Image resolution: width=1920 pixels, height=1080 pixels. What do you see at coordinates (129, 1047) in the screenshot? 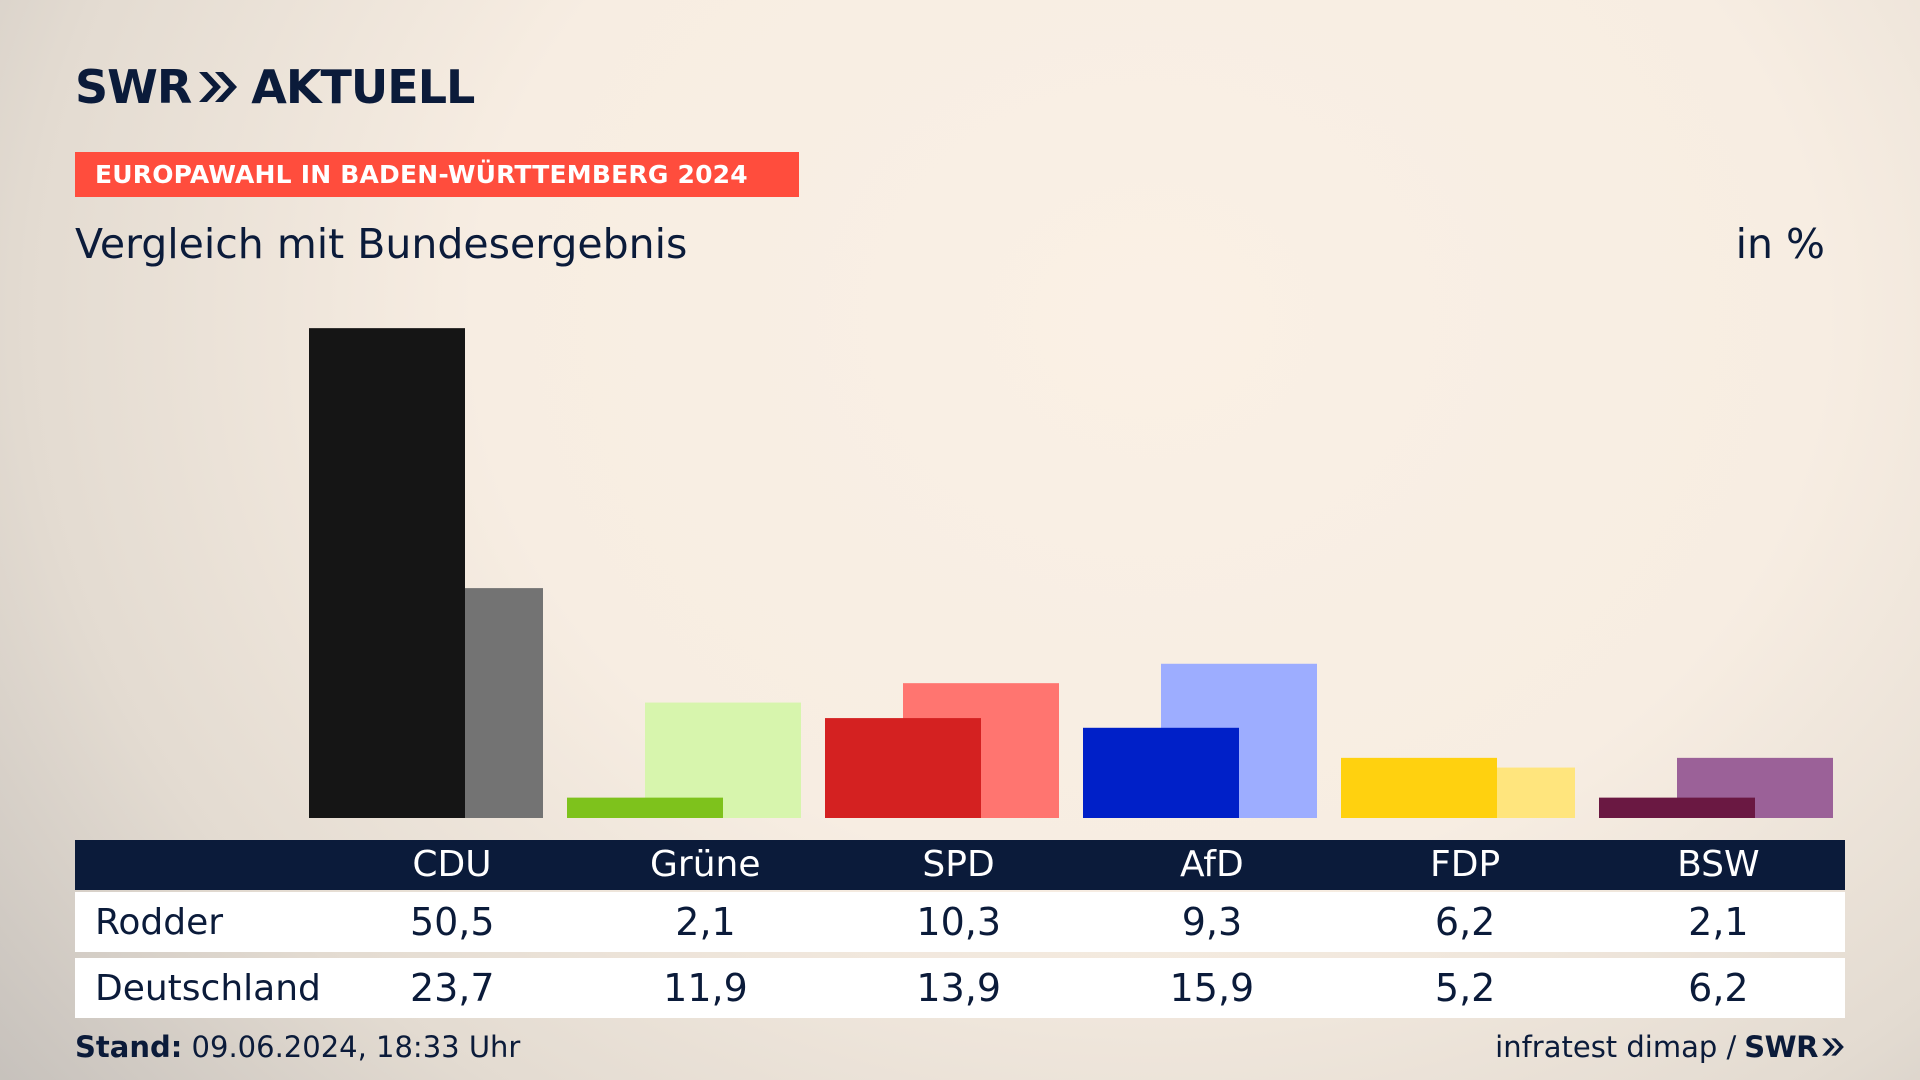
I see `stand-label: Stand:` at bounding box center [129, 1047].